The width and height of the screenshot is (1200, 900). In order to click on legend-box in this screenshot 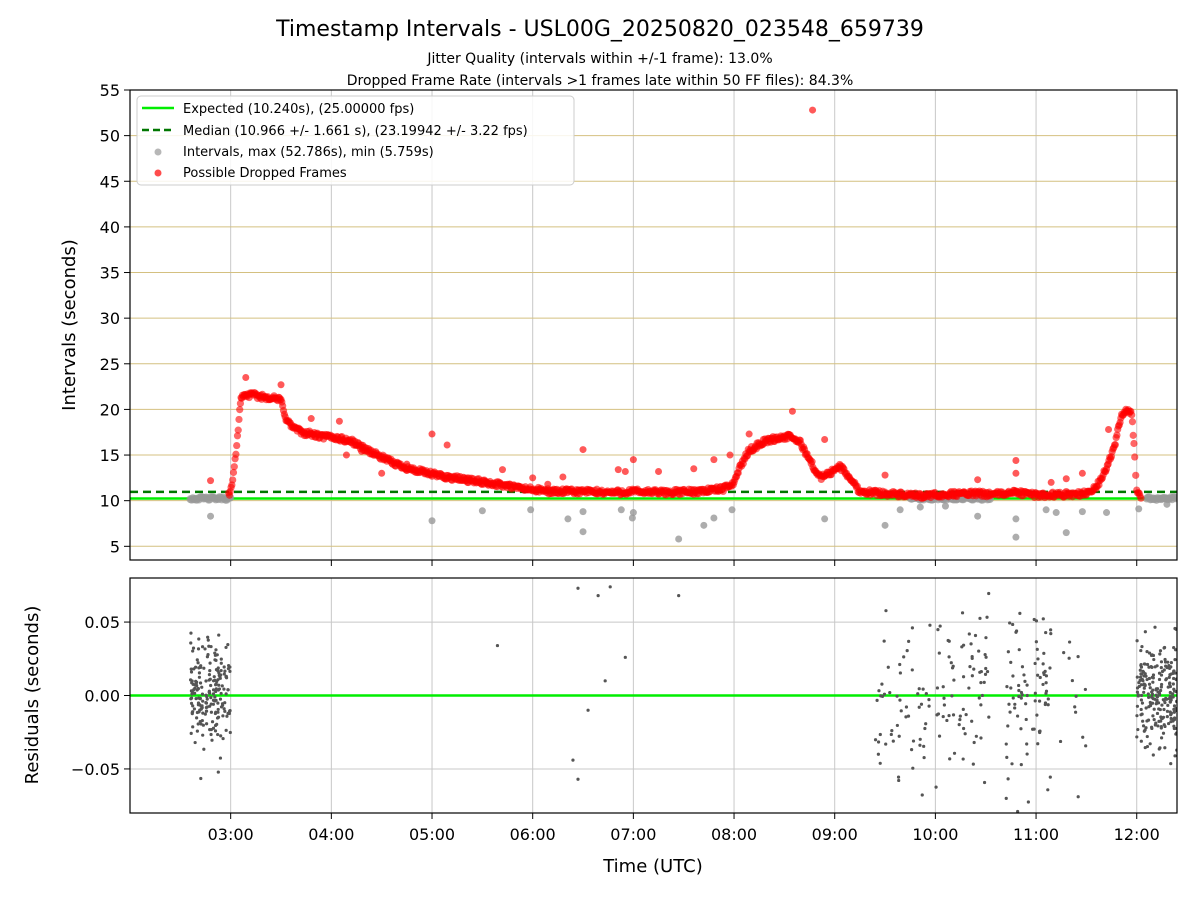, I will do `click(355, 140)`.